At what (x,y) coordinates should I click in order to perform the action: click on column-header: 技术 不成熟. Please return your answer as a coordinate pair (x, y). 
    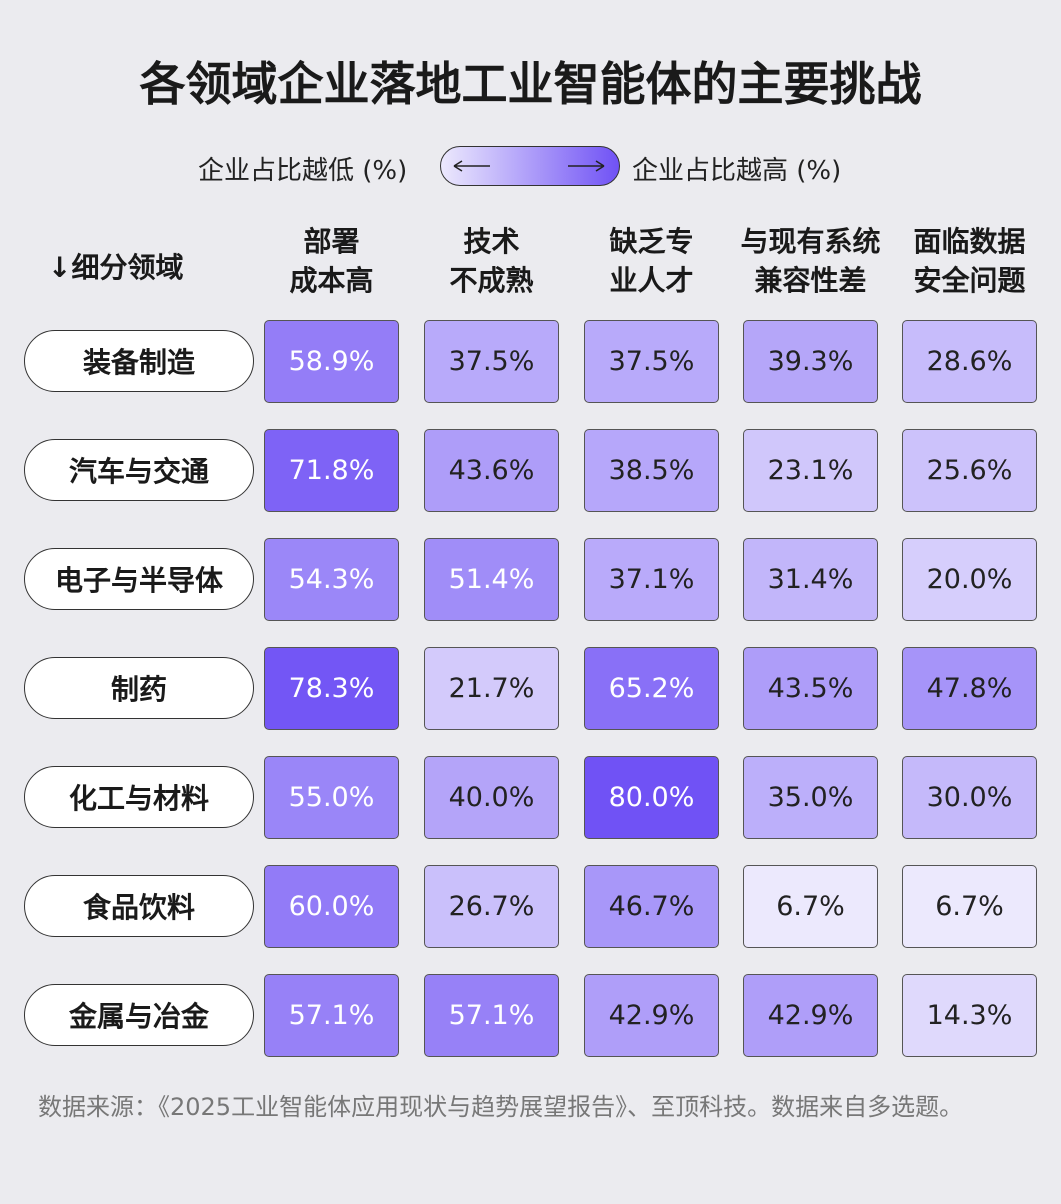
    Looking at the image, I should click on (491, 261).